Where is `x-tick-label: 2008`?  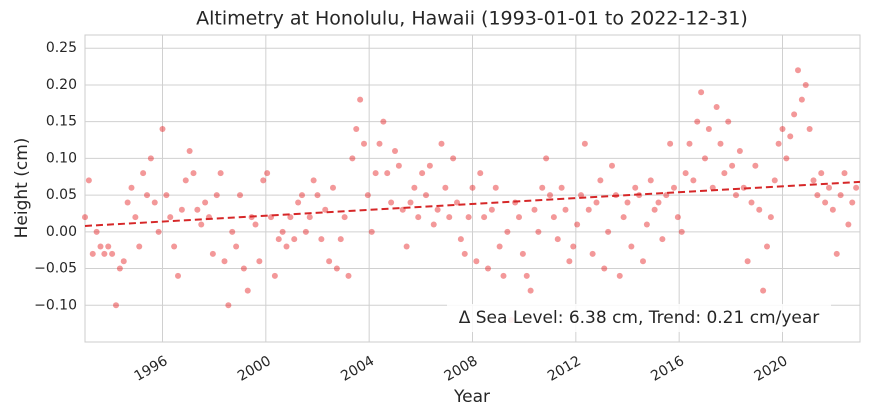 x-tick-label: 2008 is located at coordinates (461, 369).